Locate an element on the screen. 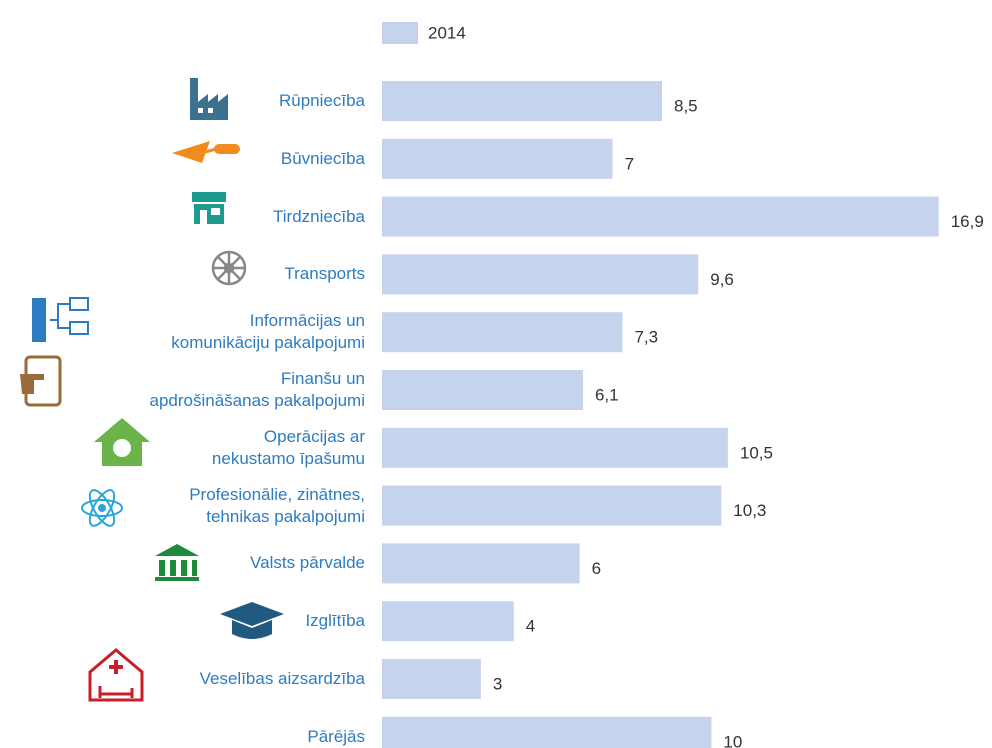  value-label: 7 is located at coordinates (629, 163).